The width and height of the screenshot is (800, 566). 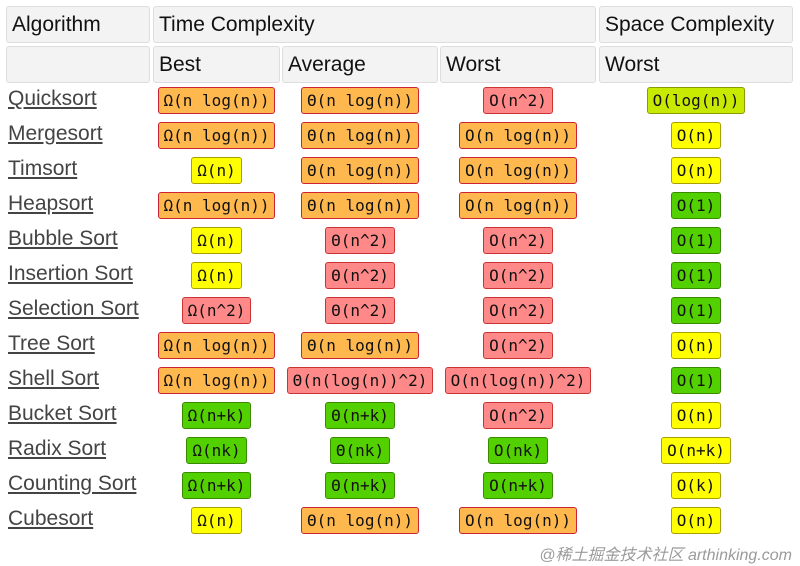 I want to click on algorithm-link: Shell Sort, so click(x=54, y=378).